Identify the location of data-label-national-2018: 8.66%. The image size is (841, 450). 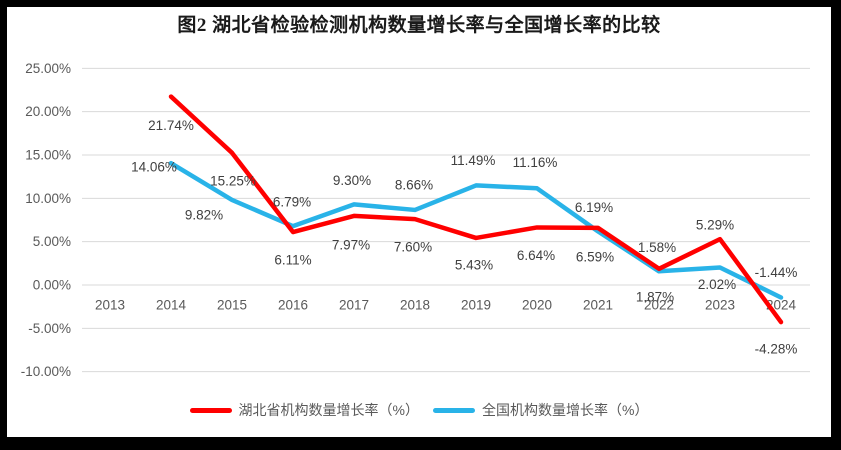
(414, 184).